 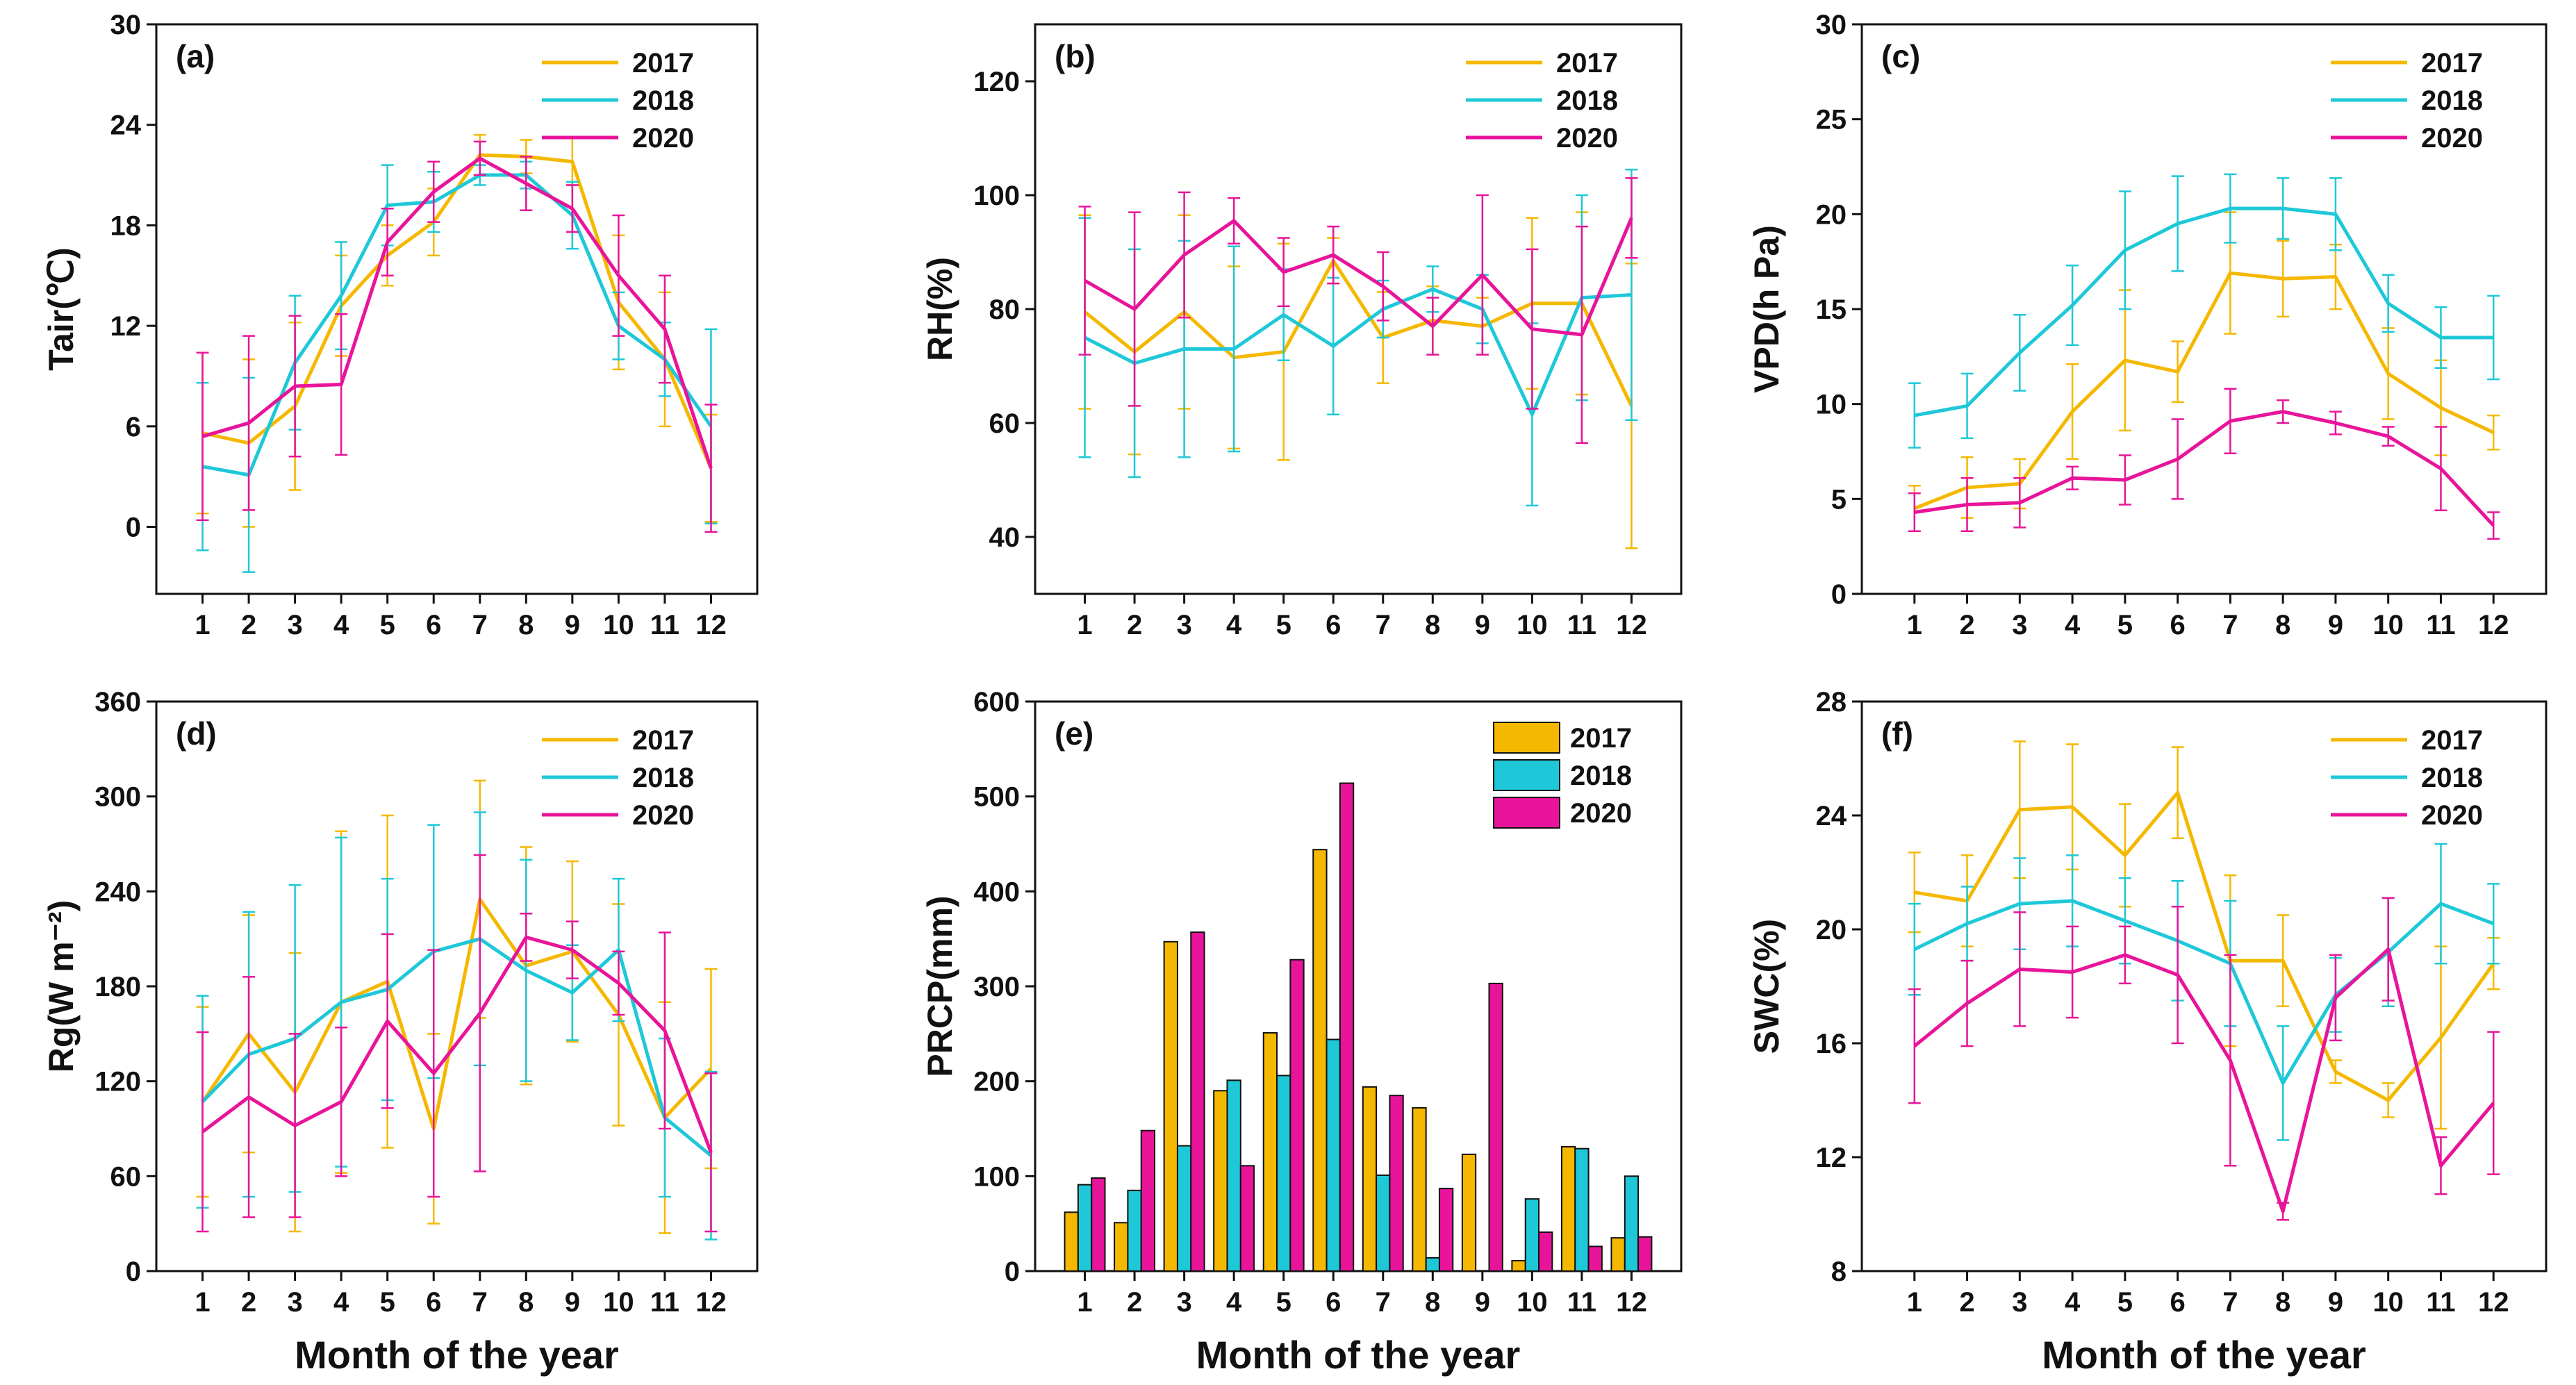 I want to click on y-tick-label: 200, so click(x=997, y=1082).